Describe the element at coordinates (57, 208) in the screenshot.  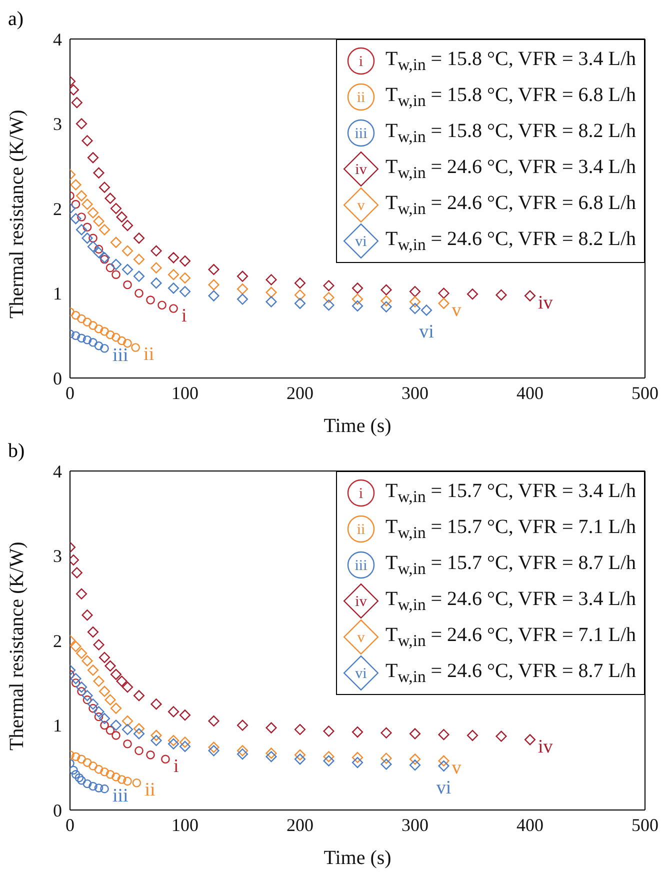
I see `y-tick-label: 2` at that location.